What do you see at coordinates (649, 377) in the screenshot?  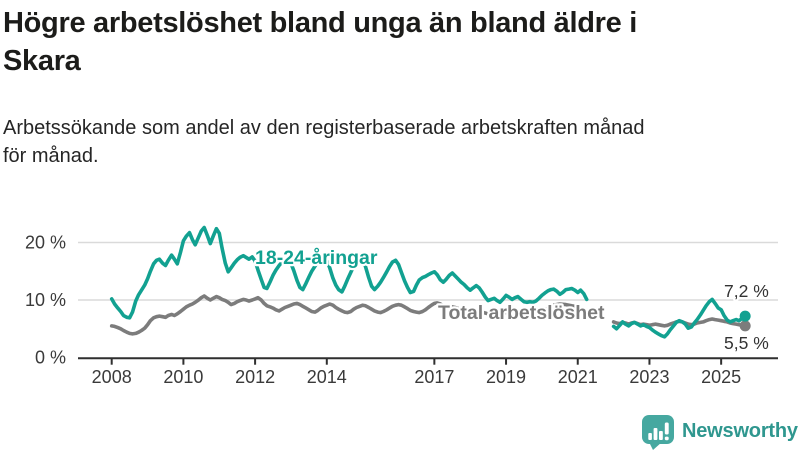 I see `x-tick-label-2023: 2023` at bounding box center [649, 377].